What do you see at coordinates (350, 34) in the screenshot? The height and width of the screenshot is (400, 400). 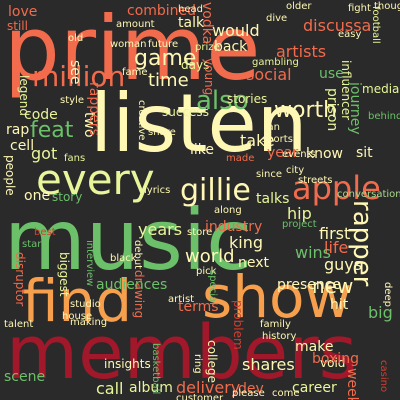 I see `word-easy: easy` at bounding box center [350, 34].